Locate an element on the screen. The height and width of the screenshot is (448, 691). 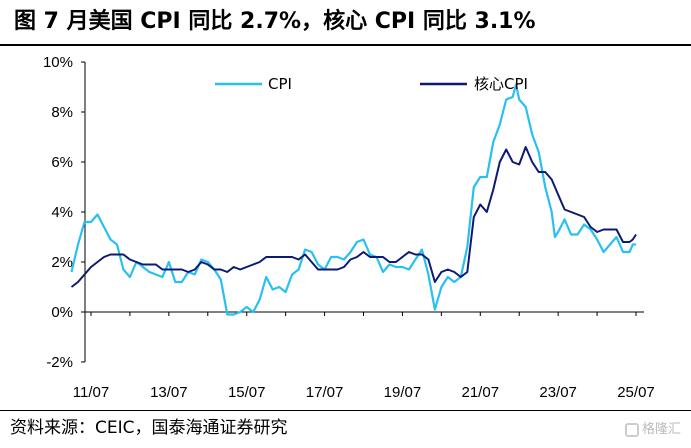
watermark: 格隆汇 is located at coordinates (652, 427).